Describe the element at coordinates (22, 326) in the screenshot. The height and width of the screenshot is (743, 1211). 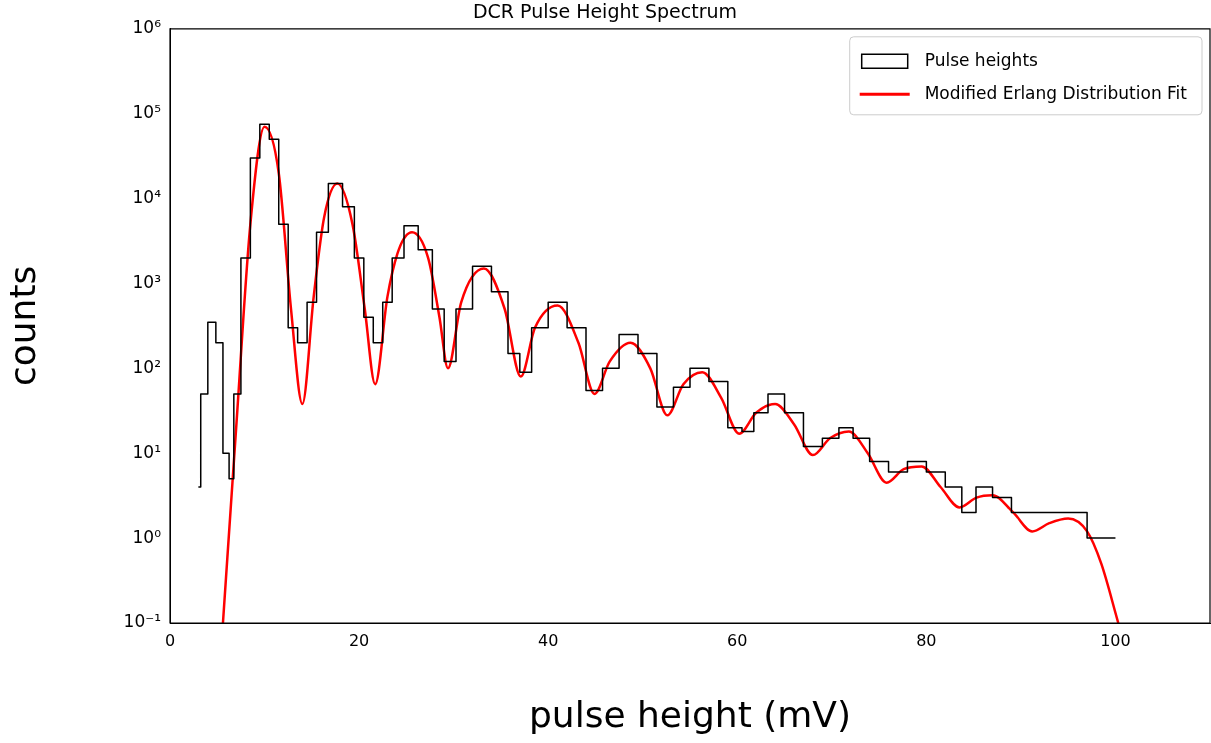
I see `y-axis-title: counts` at that location.